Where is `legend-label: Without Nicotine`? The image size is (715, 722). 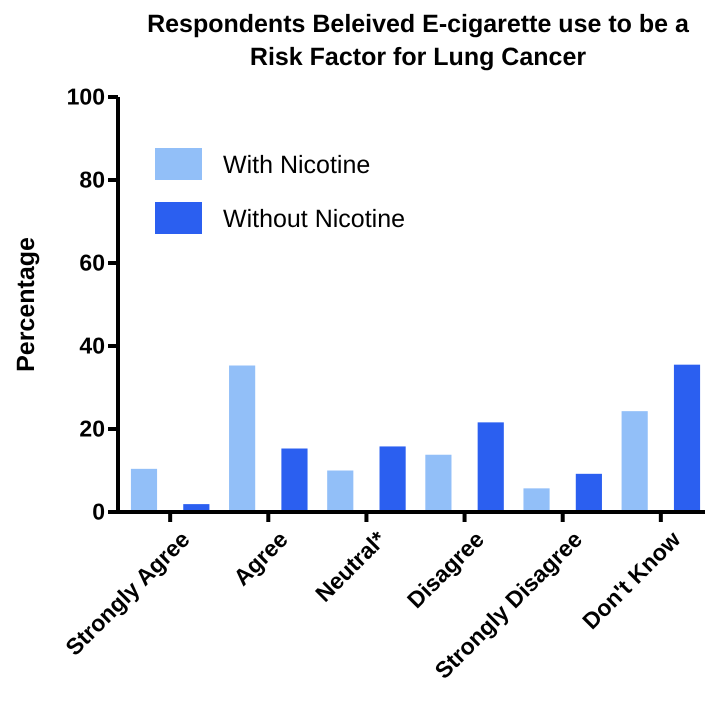 legend-label: Without Nicotine is located at coordinates (314, 219).